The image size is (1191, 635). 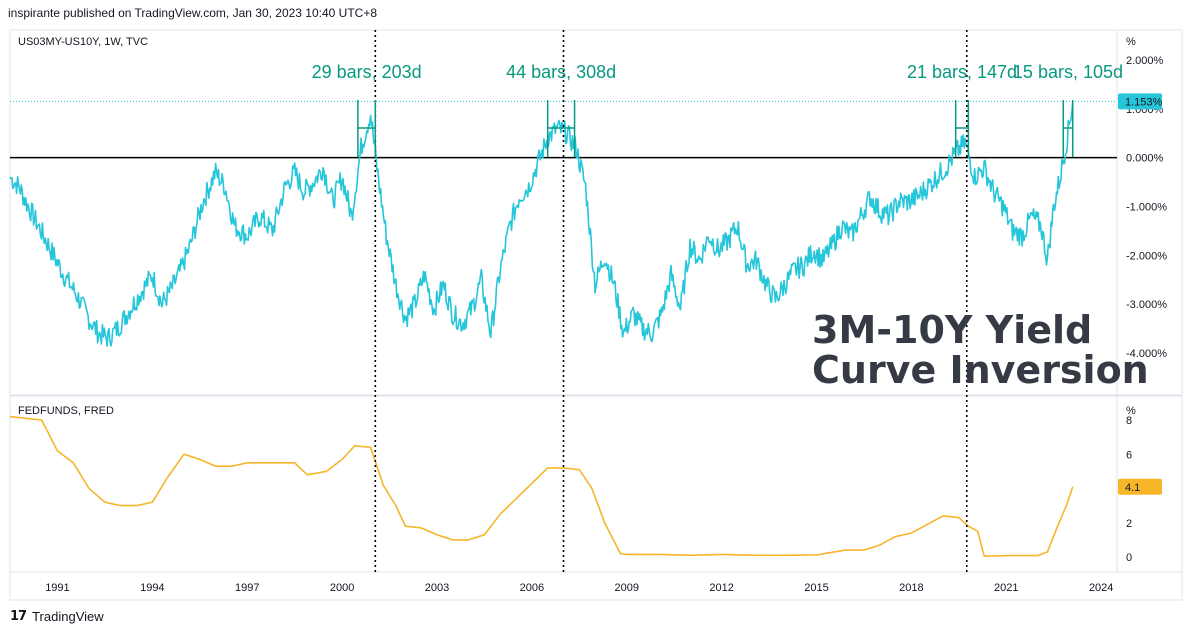 What do you see at coordinates (57, 588) in the screenshot?
I see `x-tick-label: 1991` at bounding box center [57, 588].